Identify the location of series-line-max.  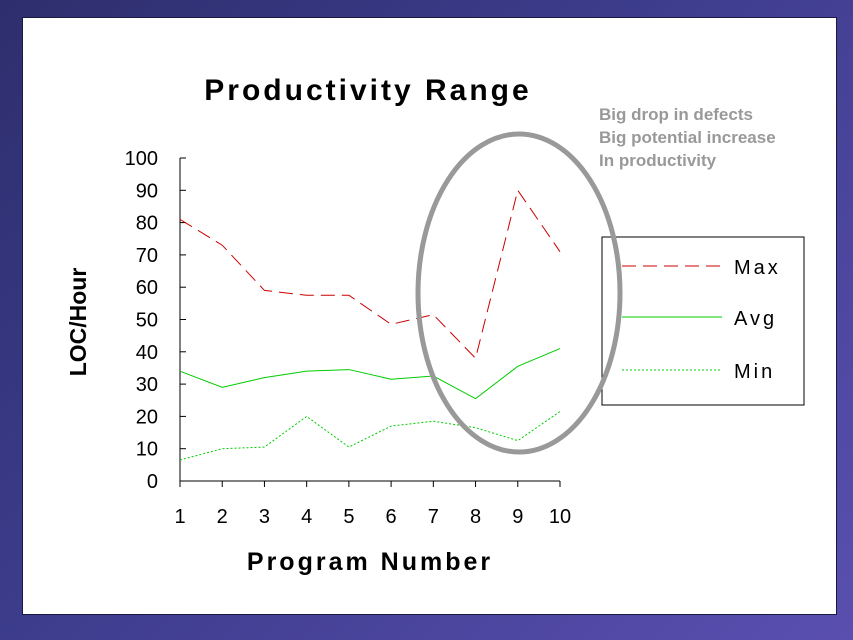
(370, 274).